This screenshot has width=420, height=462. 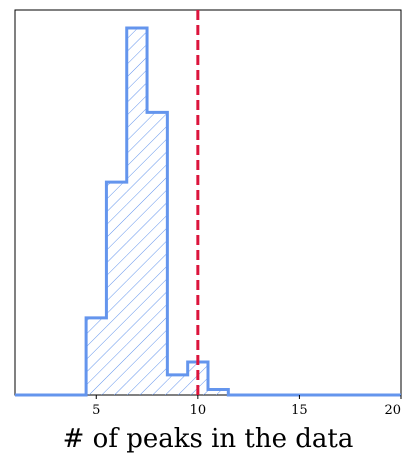 I want to click on x-tick-label: 10, so click(x=198, y=410).